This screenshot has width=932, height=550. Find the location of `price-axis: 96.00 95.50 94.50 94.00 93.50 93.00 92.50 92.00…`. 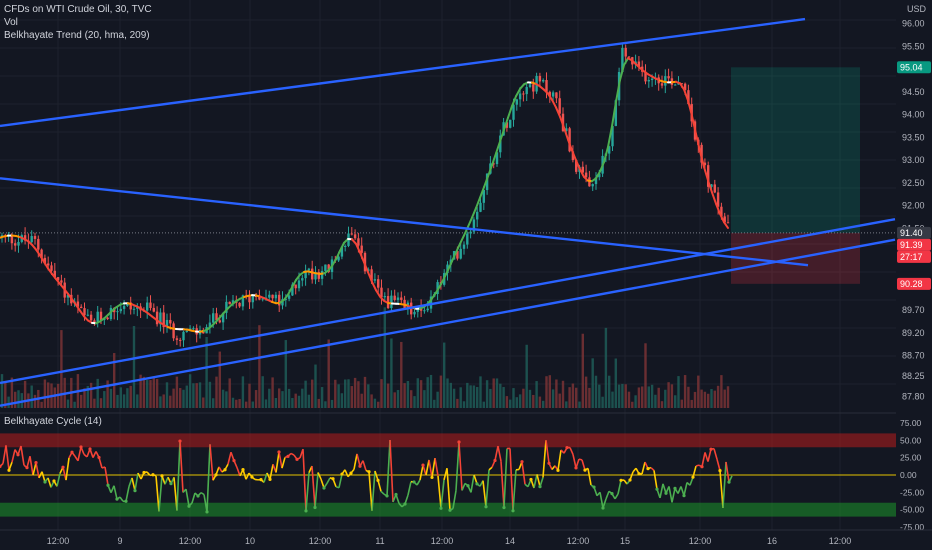

price-axis: 96.00 95.50 94.50 94.00 93.50 93.00 92.50 92.00… is located at coordinates (914, 206).